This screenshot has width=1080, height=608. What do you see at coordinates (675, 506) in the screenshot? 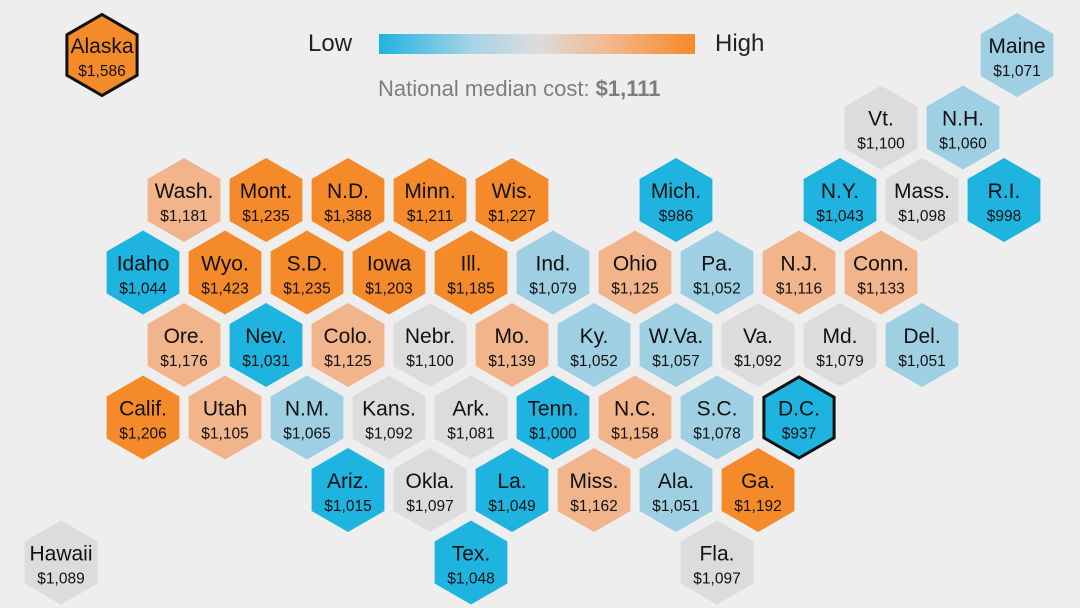
I see `state-cost-ala: $1,051` at bounding box center [675, 506].